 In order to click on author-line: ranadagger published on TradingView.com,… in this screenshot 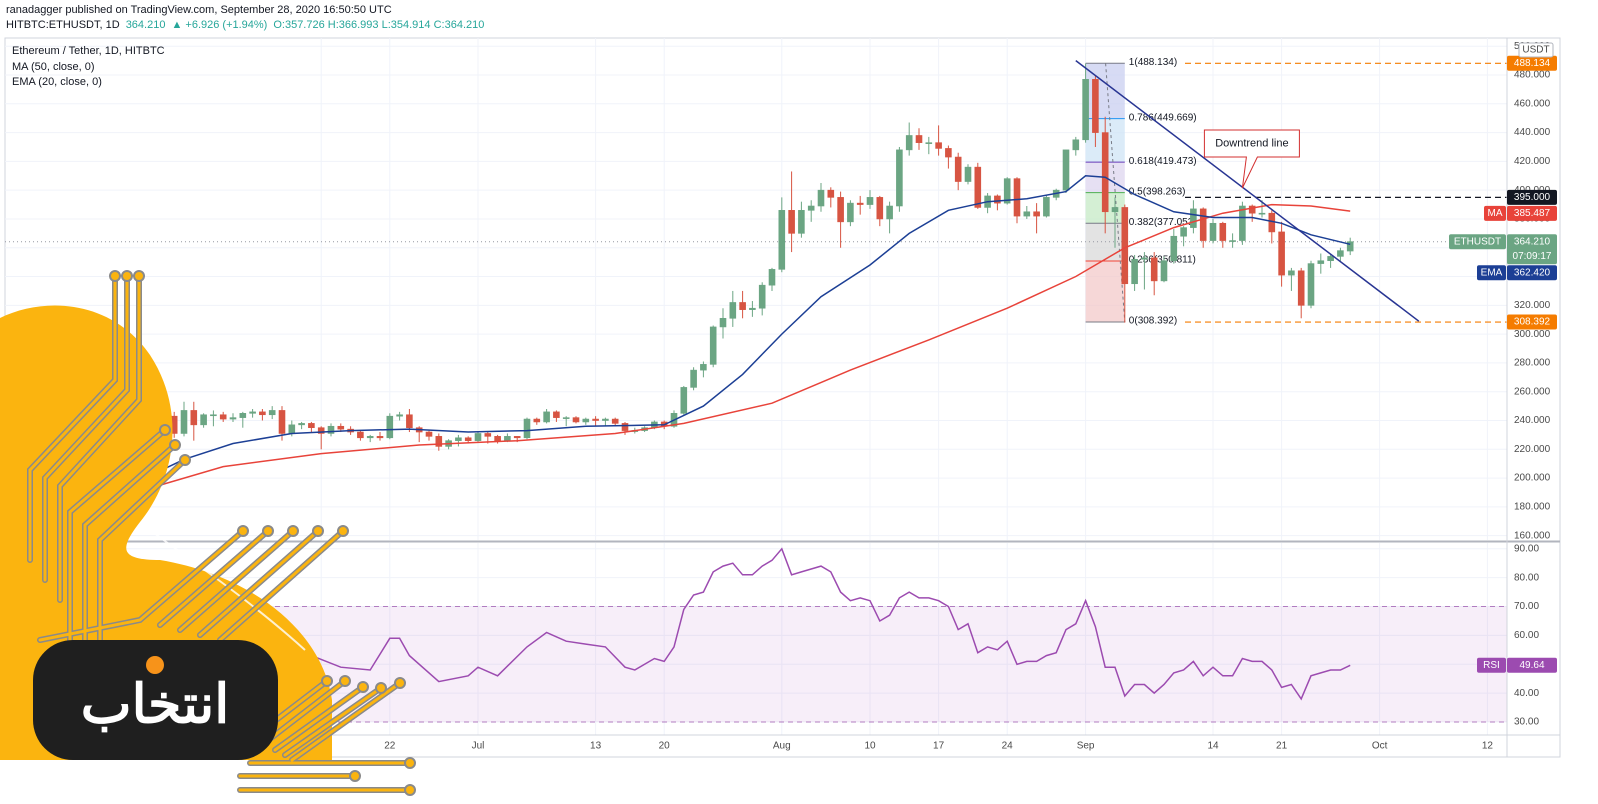, I will do `click(199, 10)`.